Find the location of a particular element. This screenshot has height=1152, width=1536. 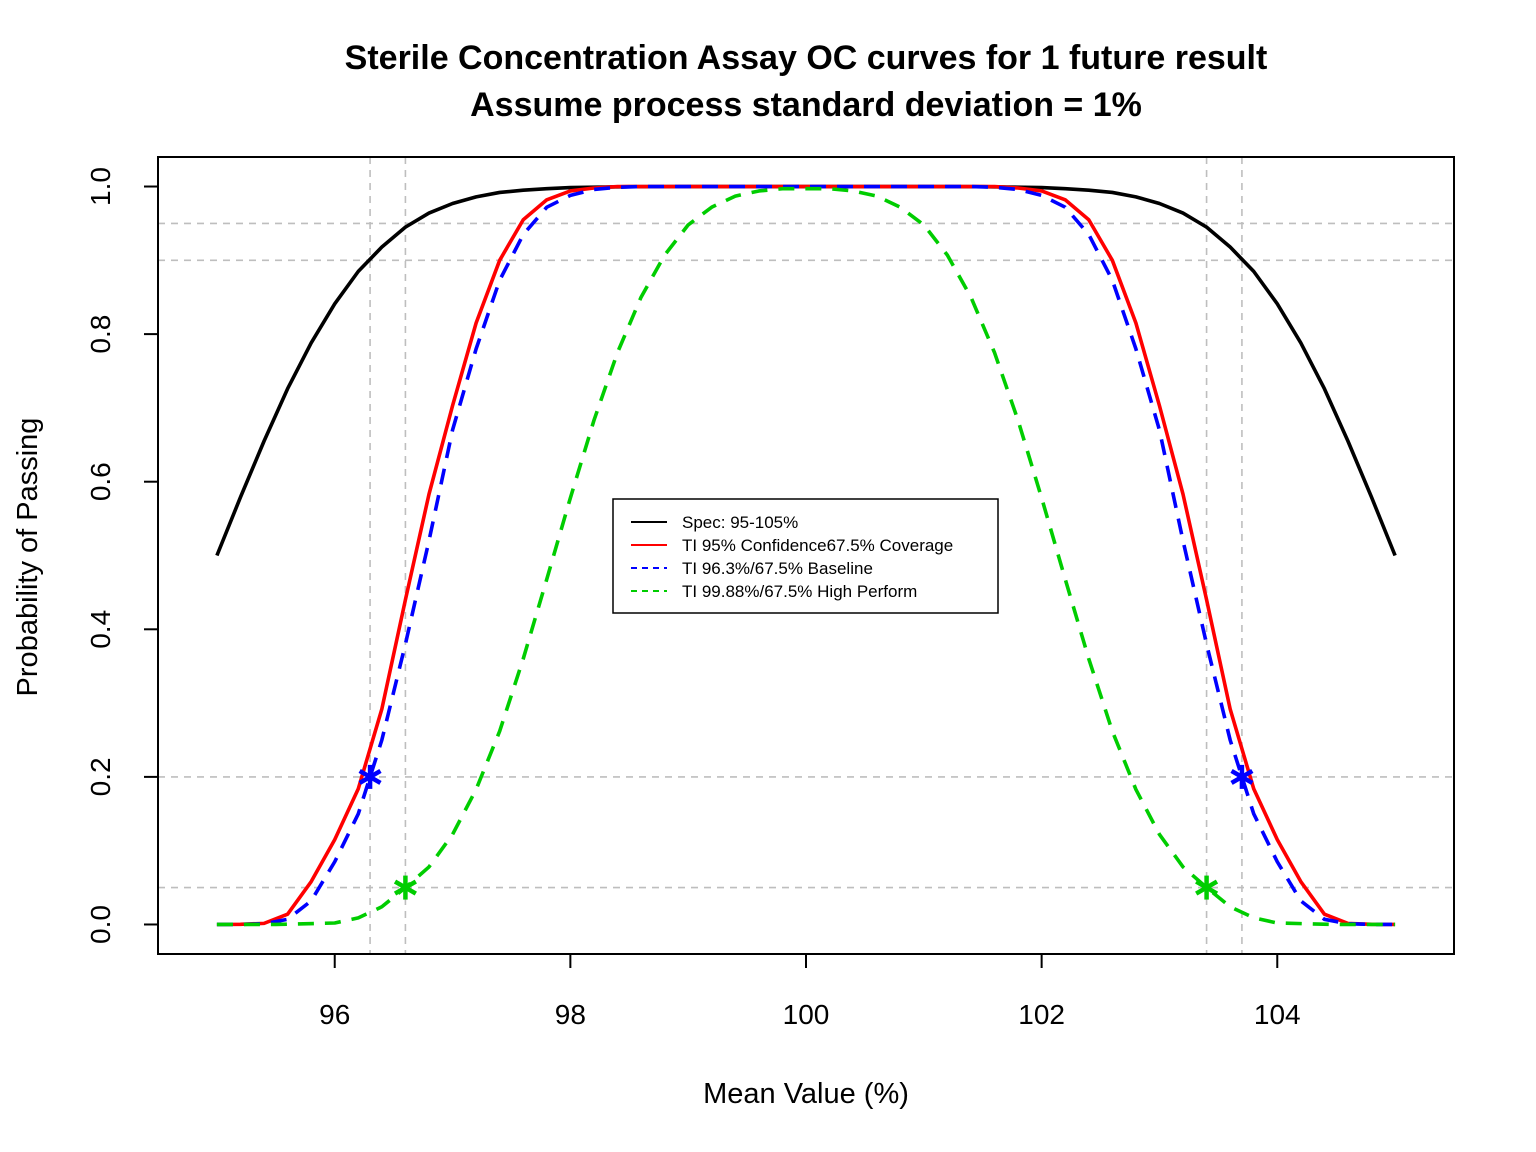

y-tick-label-5: 1.0 is located at coordinates (100, 186).